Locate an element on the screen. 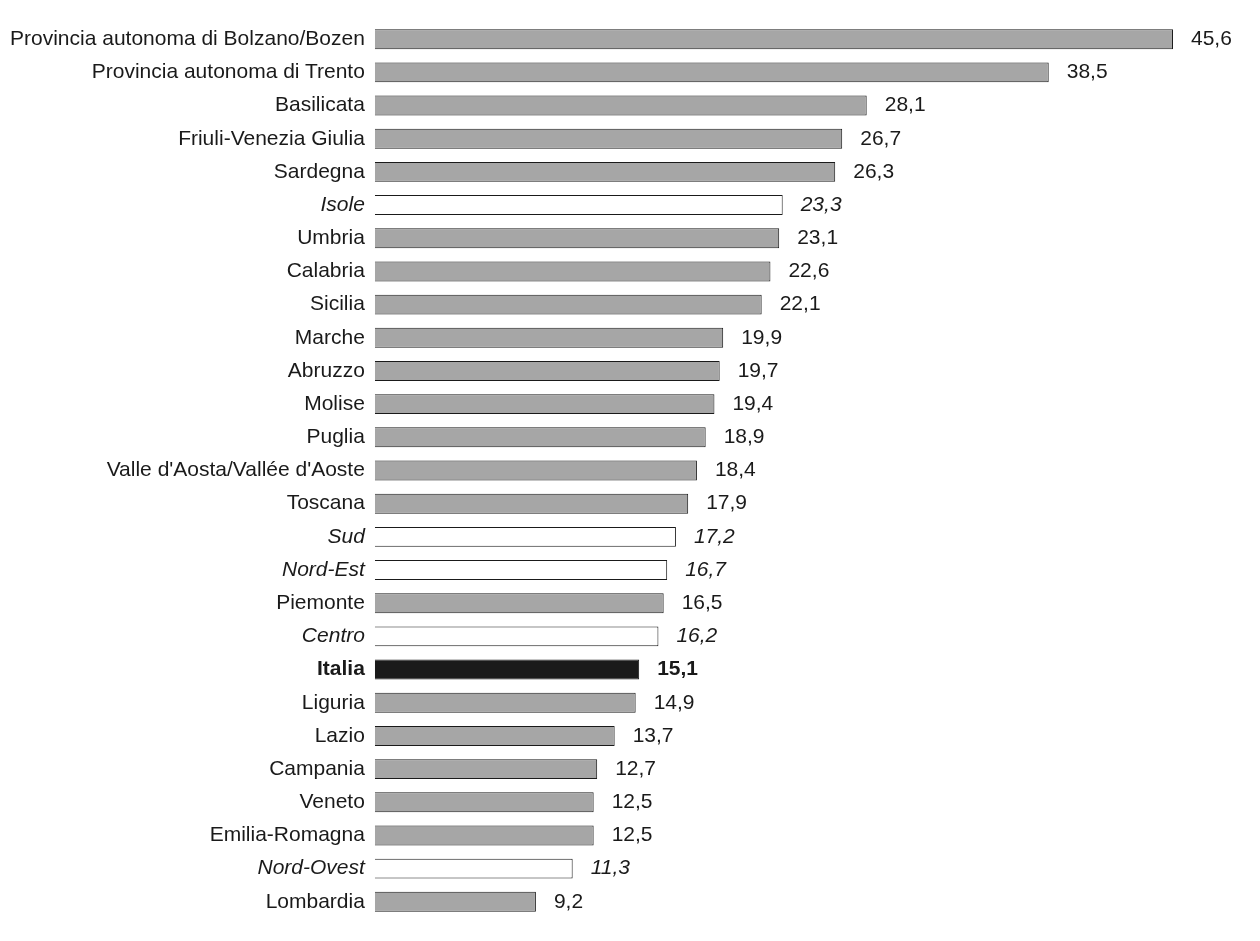 The width and height of the screenshot is (1260, 941). data-label: 16,7 is located at coordinates (706, 568).